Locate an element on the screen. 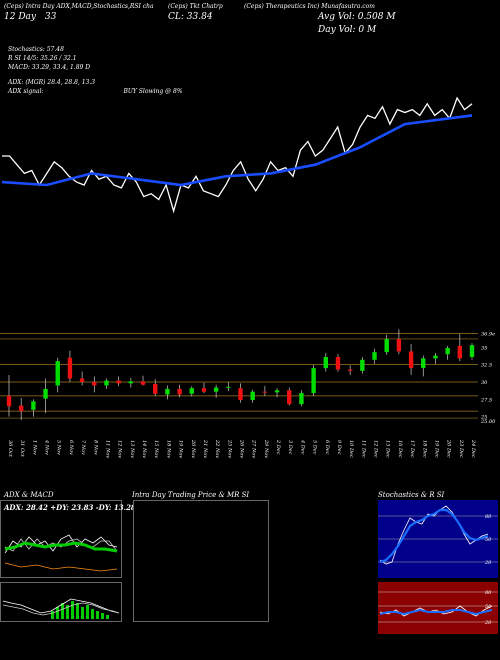 The width and height of the screenshot is (500, 660). date-axis-label: 19 Nov is located at coordinates (181, 449).